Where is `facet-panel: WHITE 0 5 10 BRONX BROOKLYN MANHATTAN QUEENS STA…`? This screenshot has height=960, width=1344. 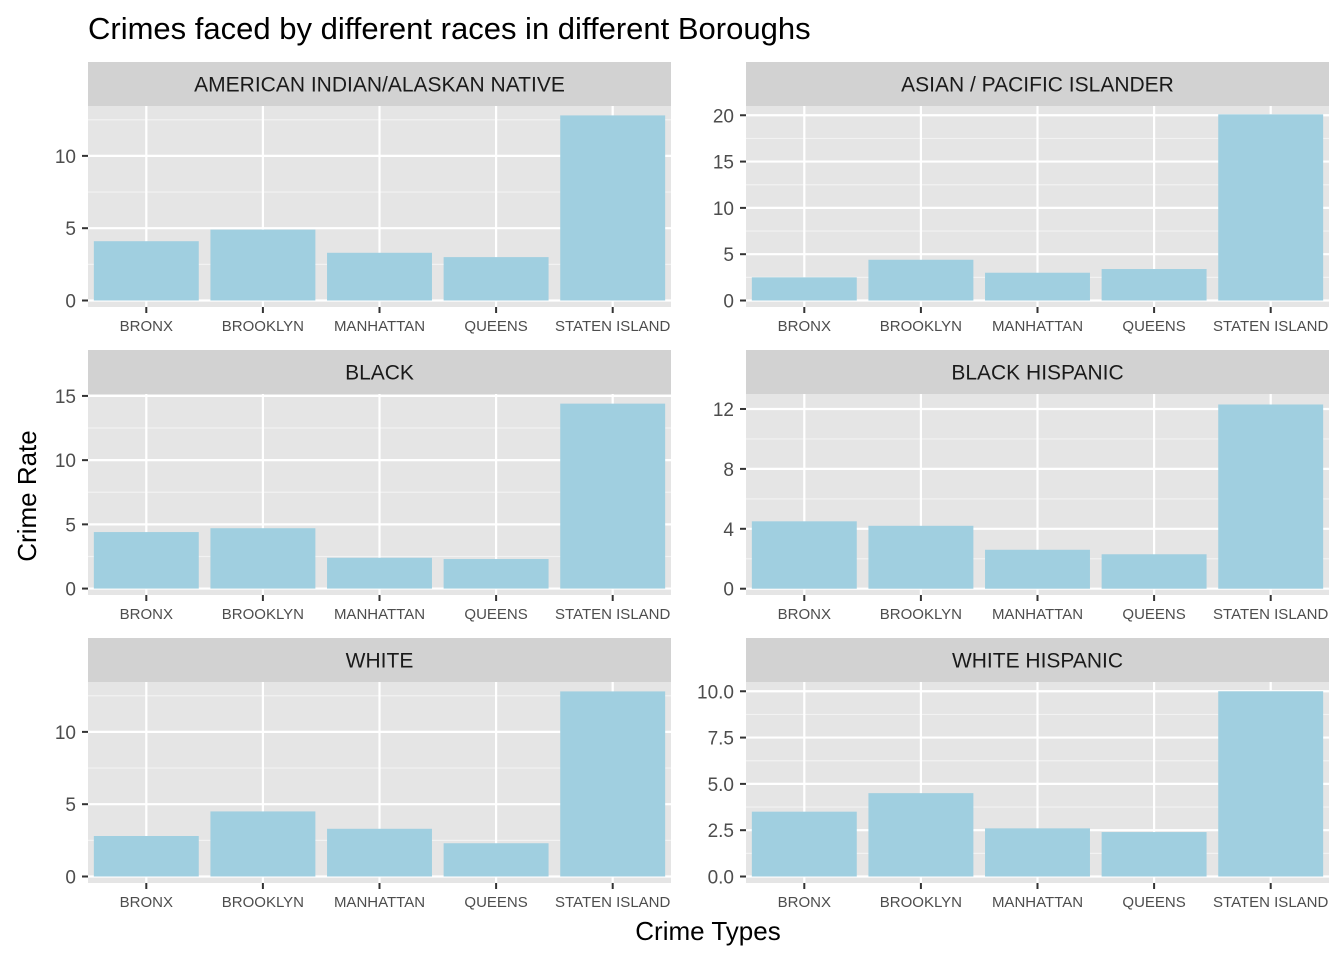
facet-panel: WHITE 0 5 10 BRONX BROOKLYN MANHATTAN QUEENS STA… is located at coordinates (363, 774).